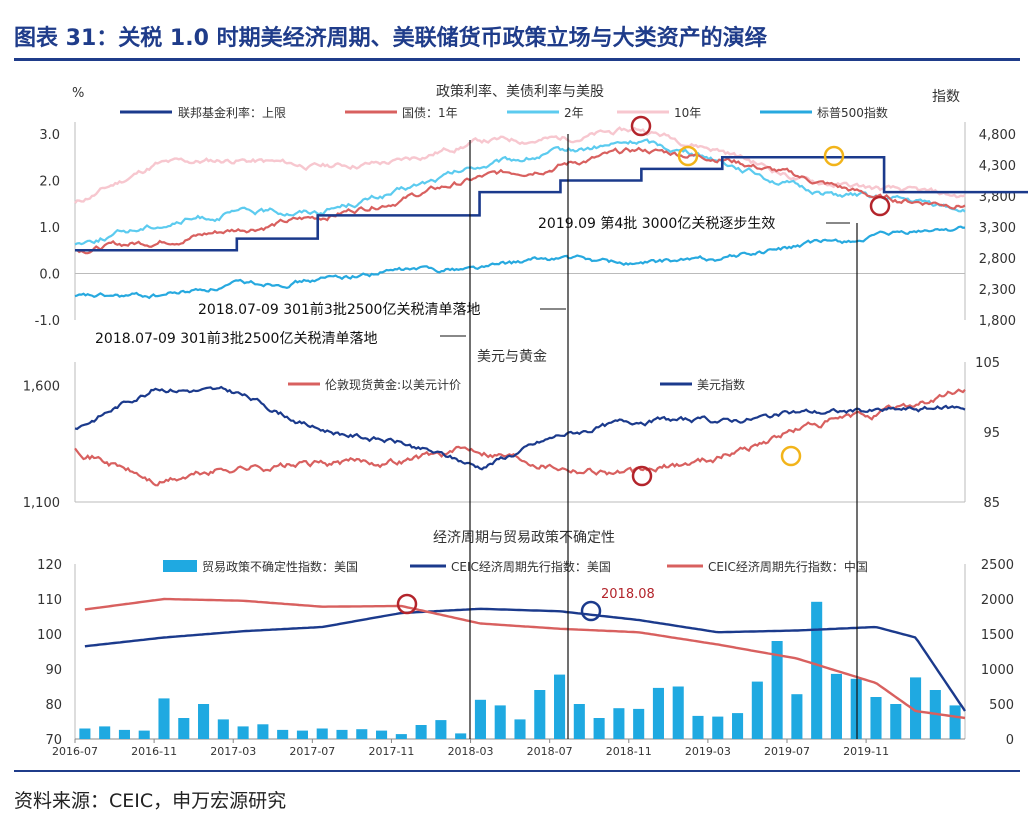 The height and width of the screenshot is (814, 1028). Describe the element at coordinates (390, 38) in the screenshot. I see `page-title: 图表 31：关税 1.0 时期美经济周期、美联储货币政策立场与大类资产的演绎` at that location.